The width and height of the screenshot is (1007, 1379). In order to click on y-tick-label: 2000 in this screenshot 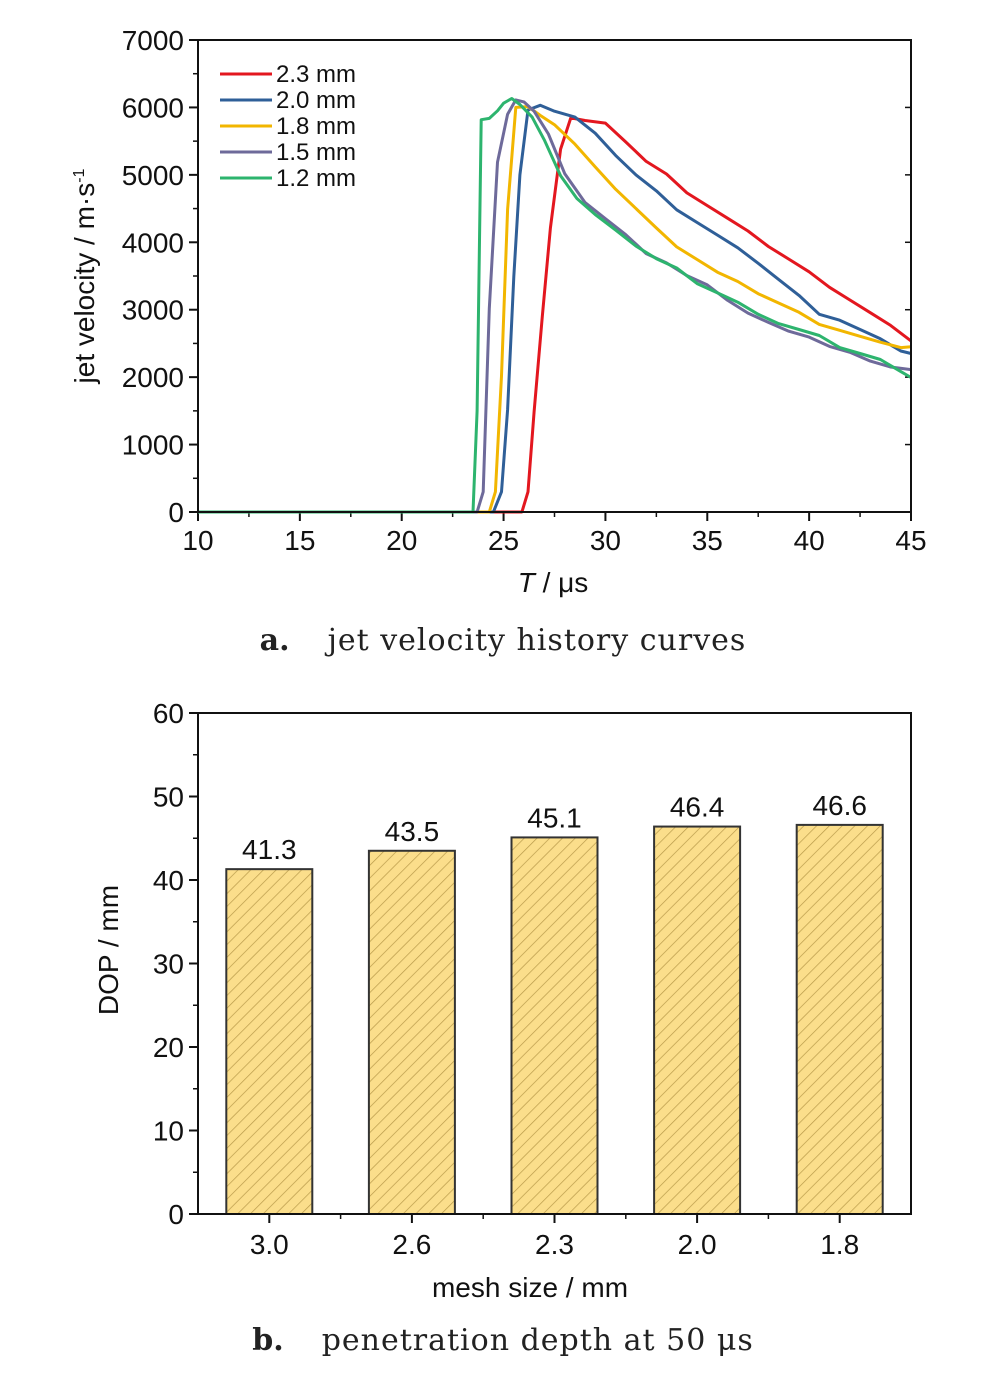, I will do `click(153, 377)`.